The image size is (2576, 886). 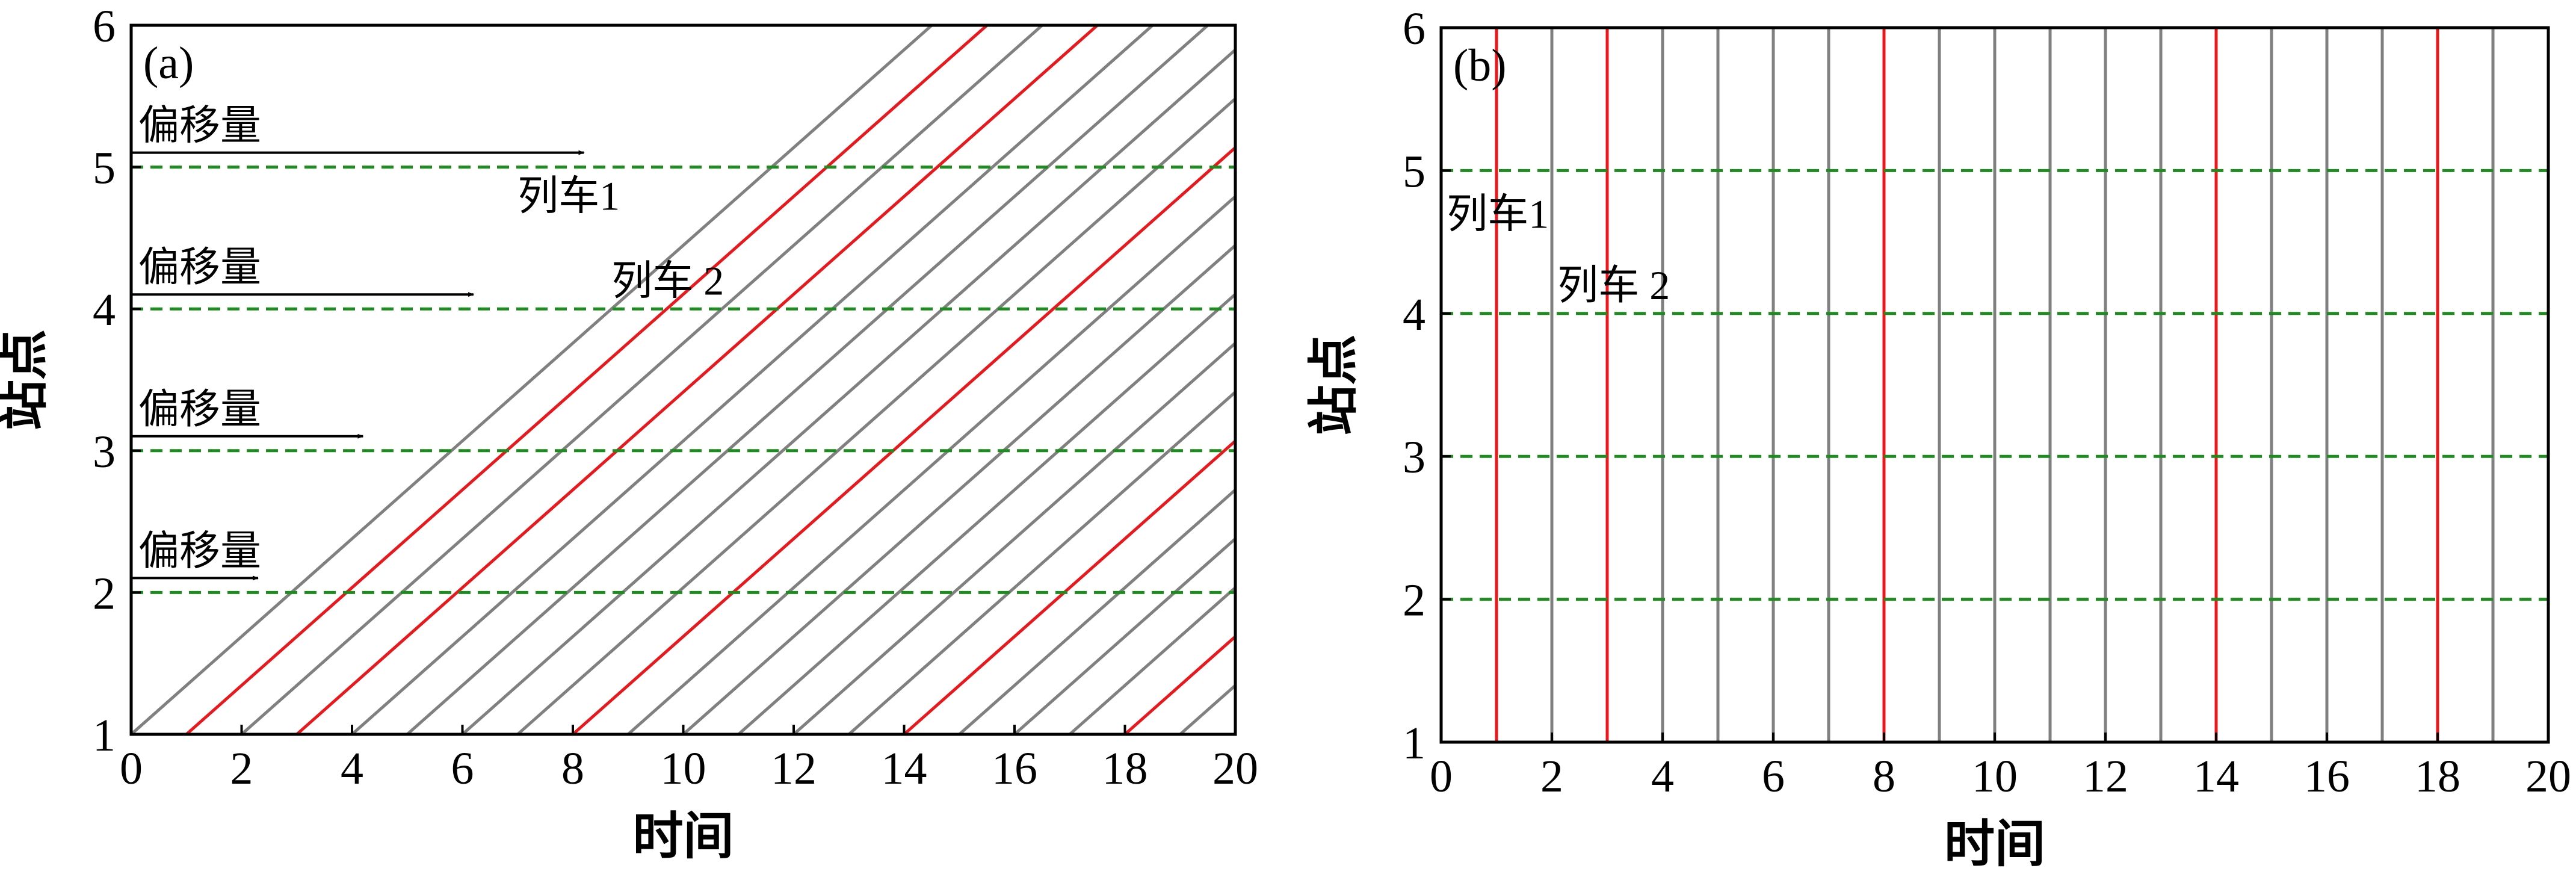 What do you see at coordinates (168, 63) in the screenshot?
I see `panel-label: (a)` at bounding box center [168, 63].